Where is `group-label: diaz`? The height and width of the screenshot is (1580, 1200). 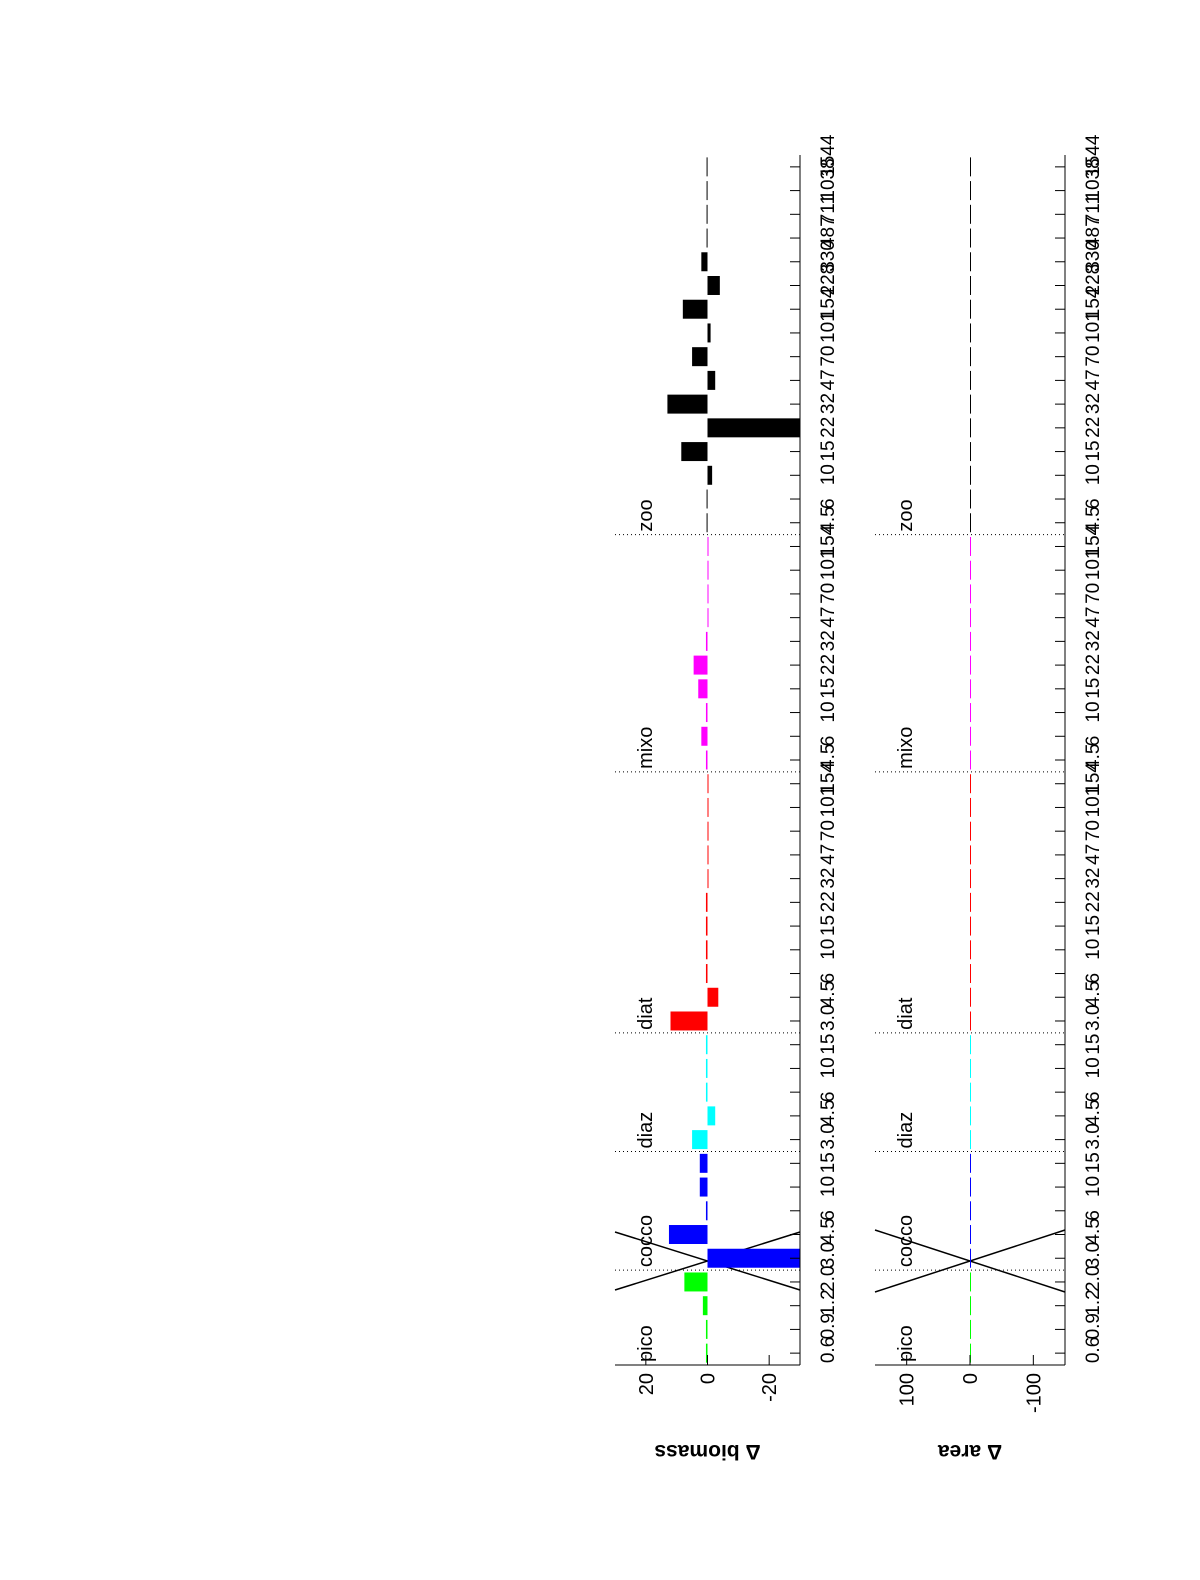 group-label: diaz is located at coordinates (646, 1130).